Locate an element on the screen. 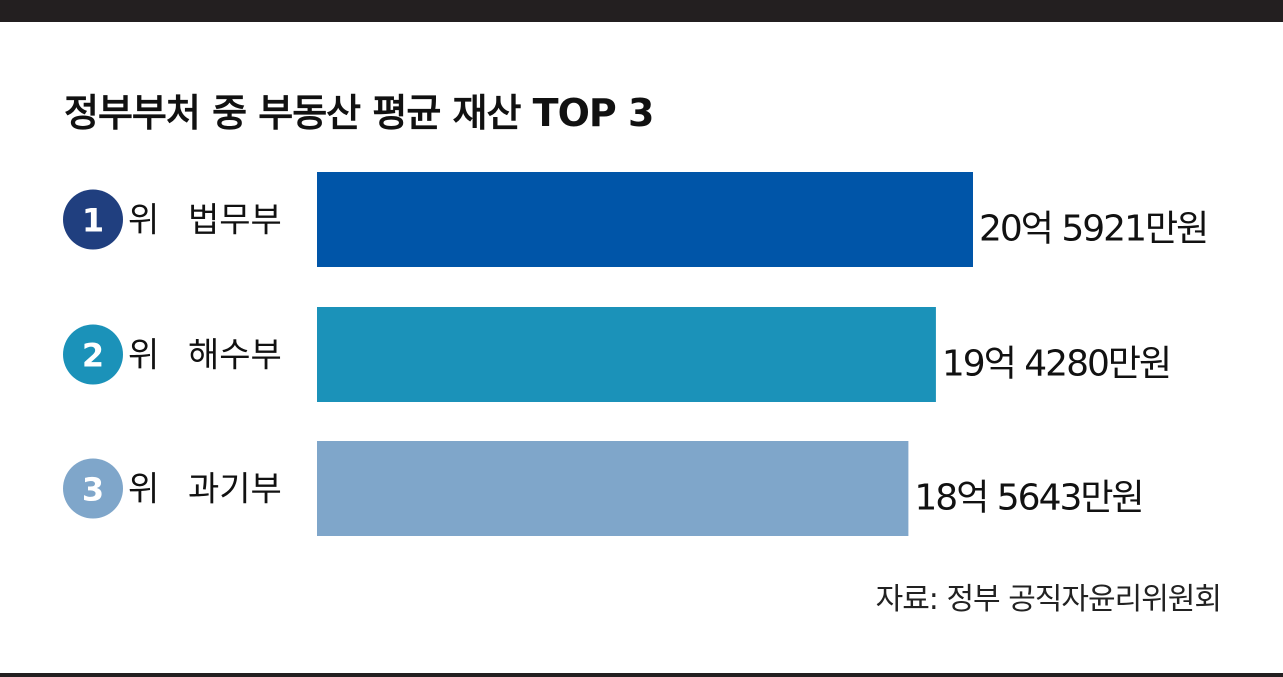 This screenshot has height=677, width=1283. rank-number: 3 is located at coordinates (93, 490).